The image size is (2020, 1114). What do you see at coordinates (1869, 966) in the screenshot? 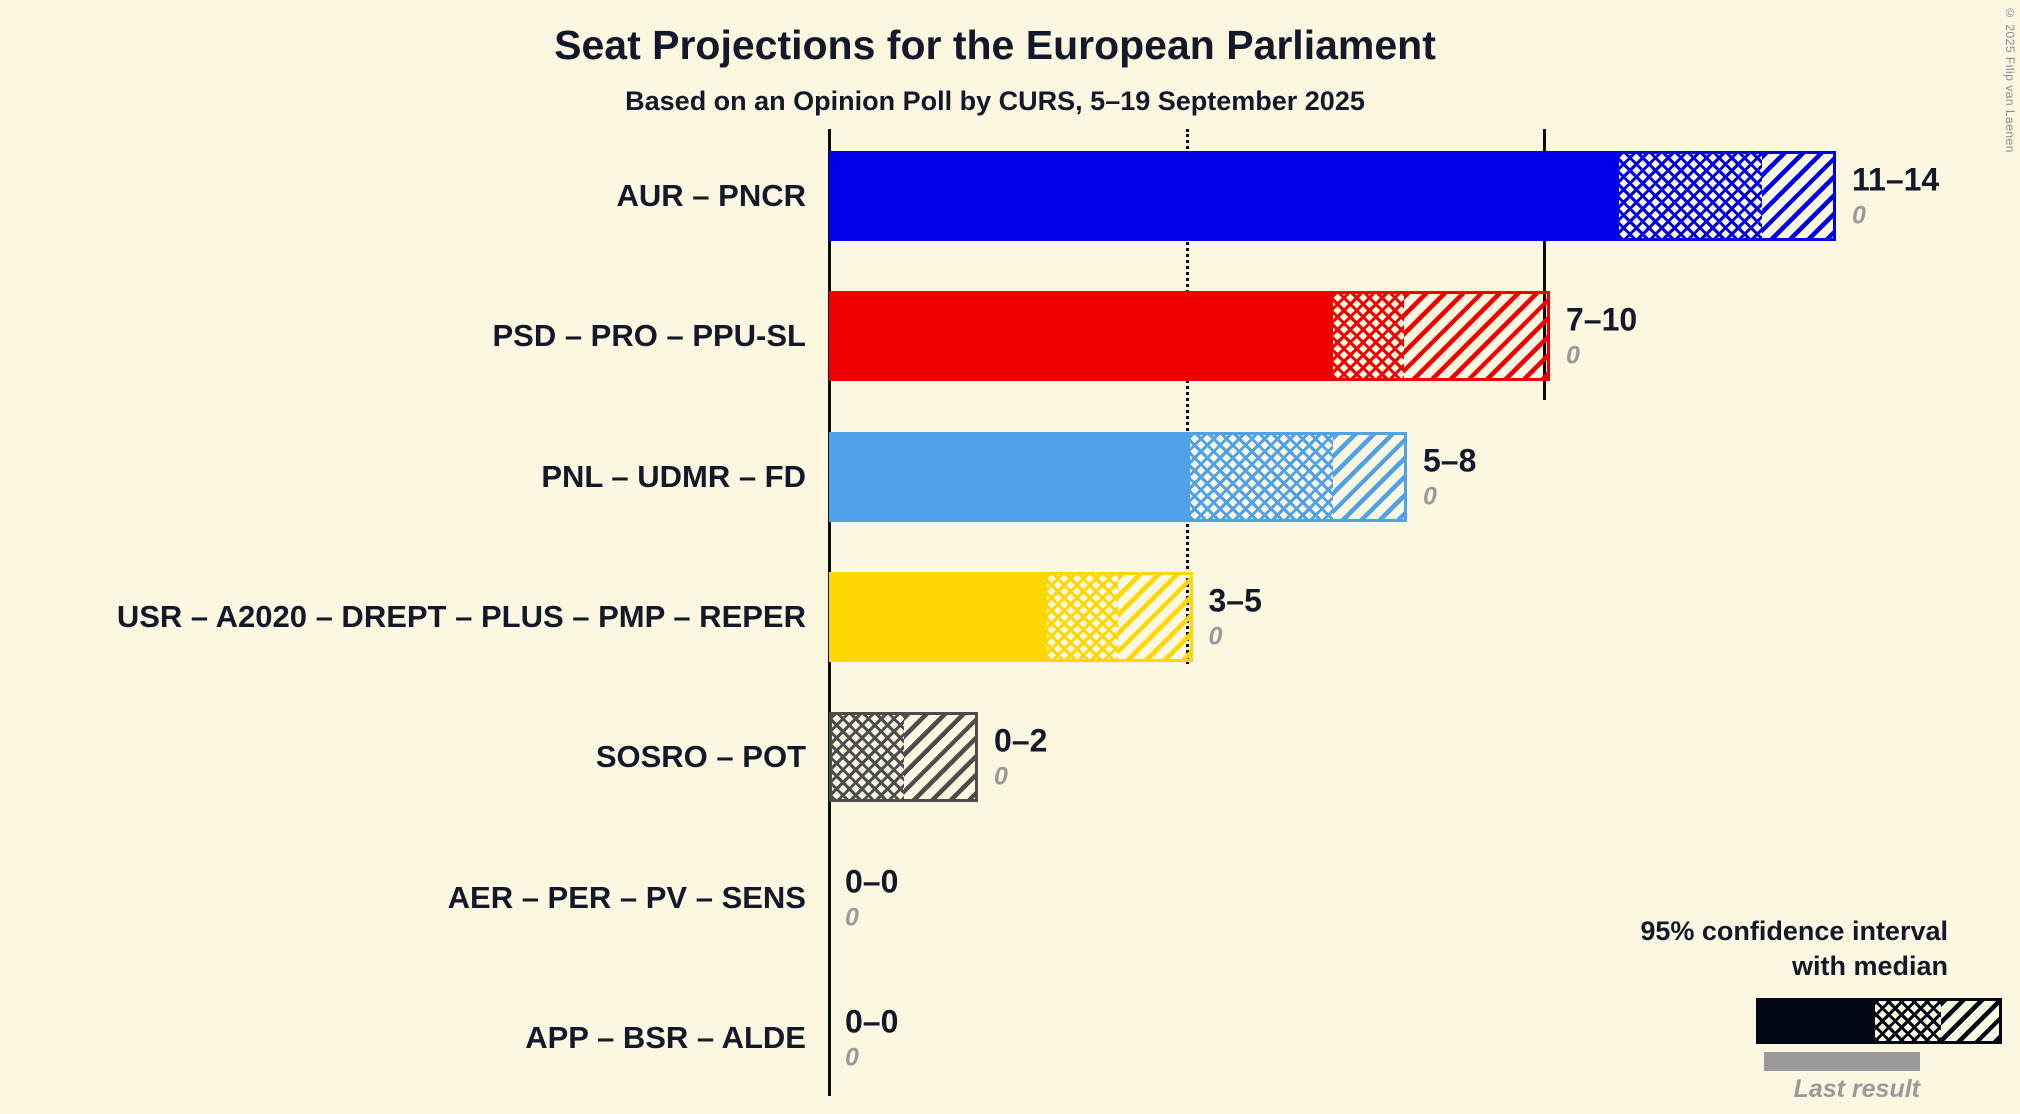
I see `legend-text-line2: with median` at bounding box center [1869, 966].